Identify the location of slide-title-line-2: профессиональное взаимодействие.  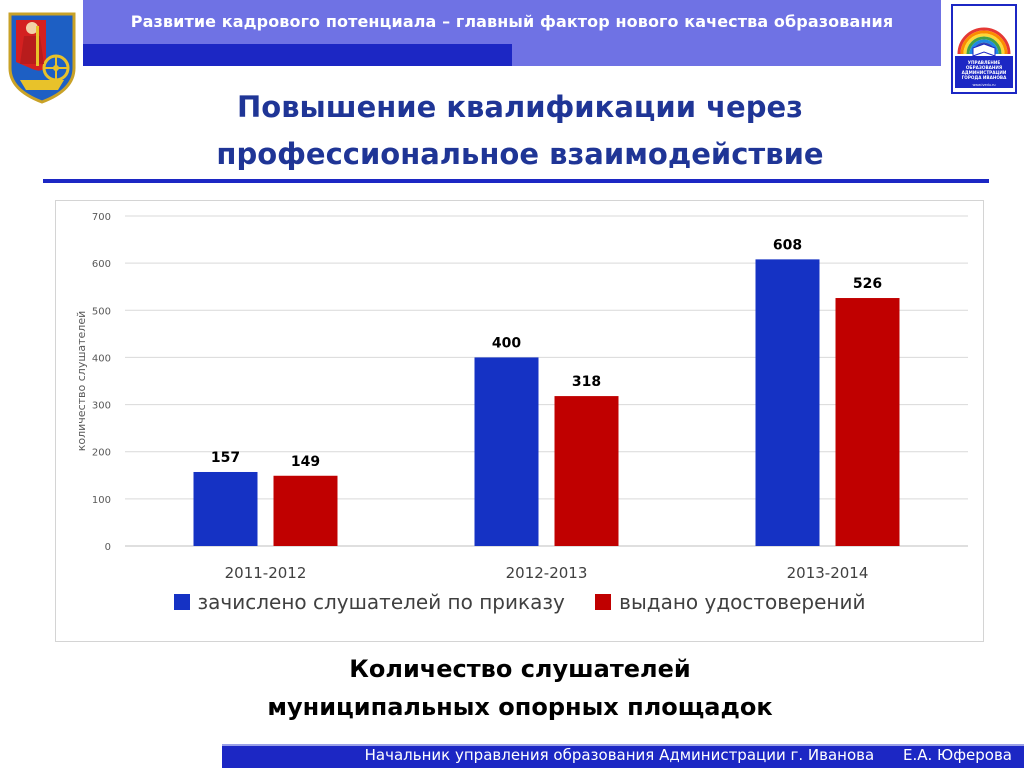
(520, 154).